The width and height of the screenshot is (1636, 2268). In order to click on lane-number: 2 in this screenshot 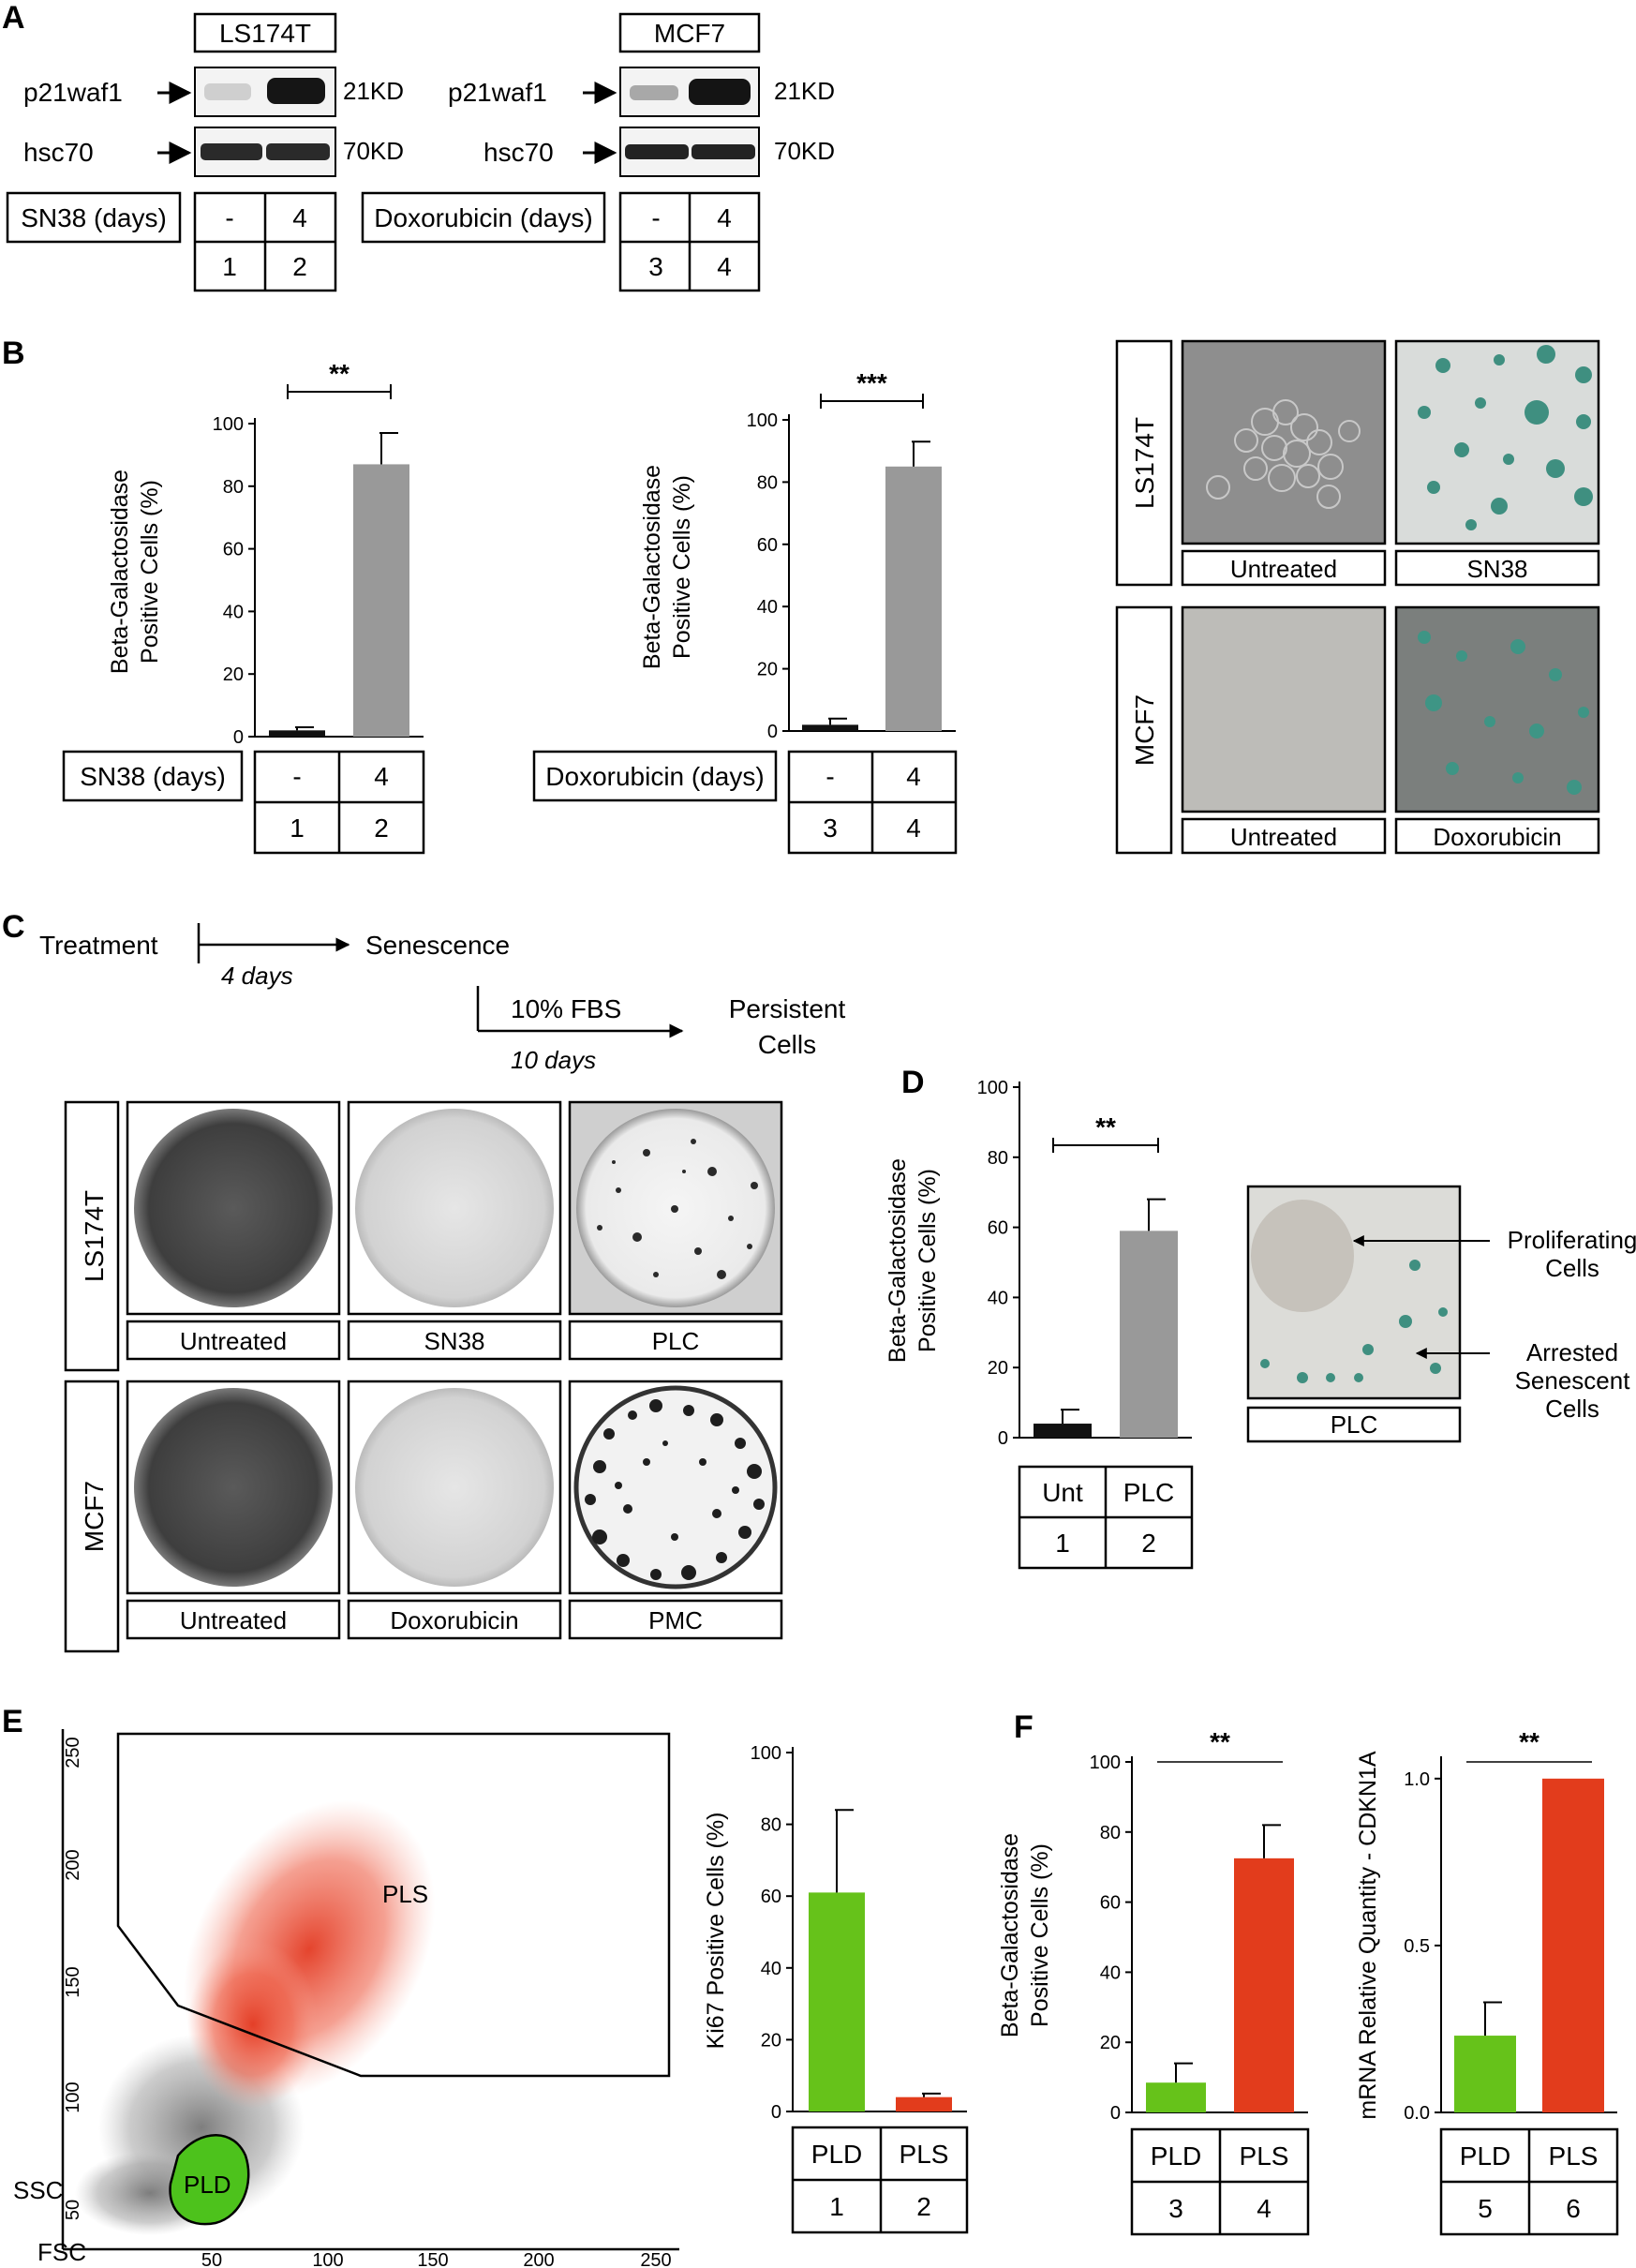, I will do `click(923, 2207)`.